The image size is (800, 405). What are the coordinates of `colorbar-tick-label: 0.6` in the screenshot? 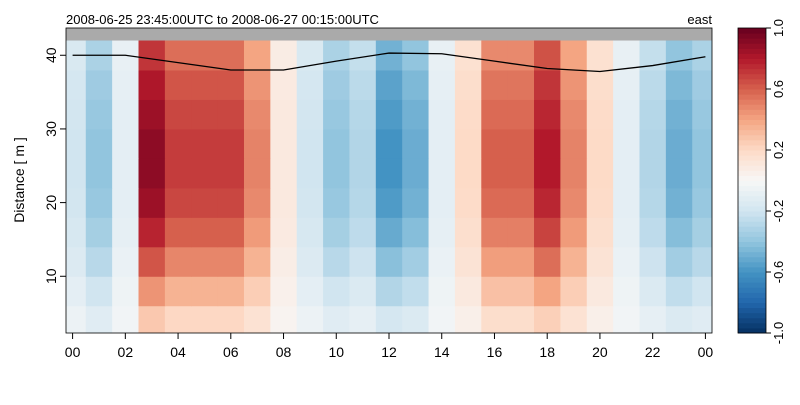 It's located at (778, 89).